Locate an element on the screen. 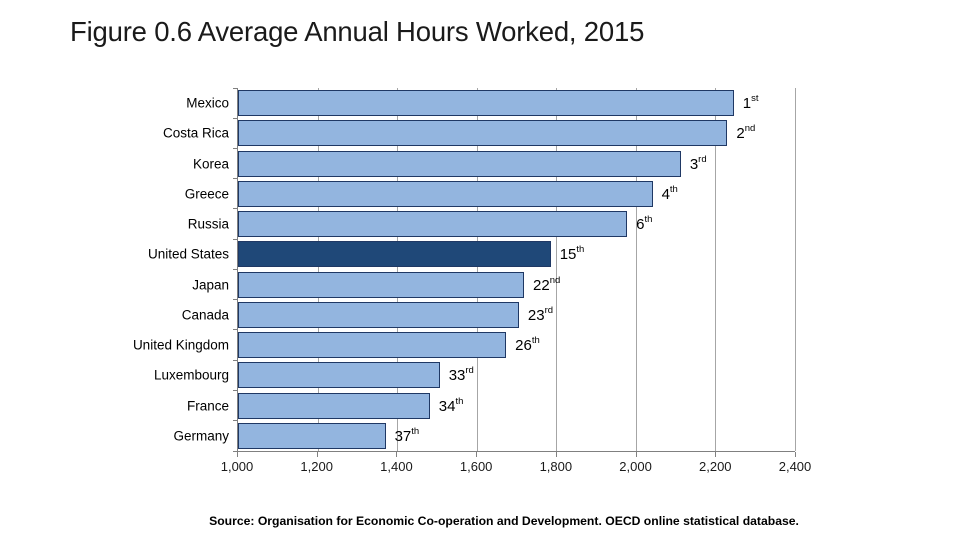  category-label: Russia is located at coordinates (208, 224).